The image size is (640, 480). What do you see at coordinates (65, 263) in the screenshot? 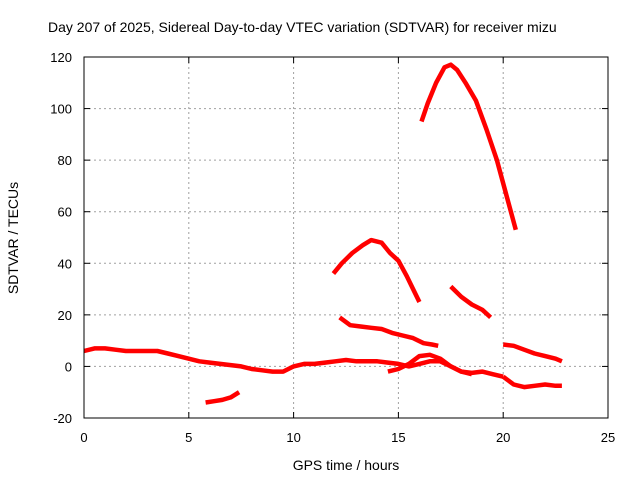
I see `y-tick-label: 40` at bounding box center [65, 263].